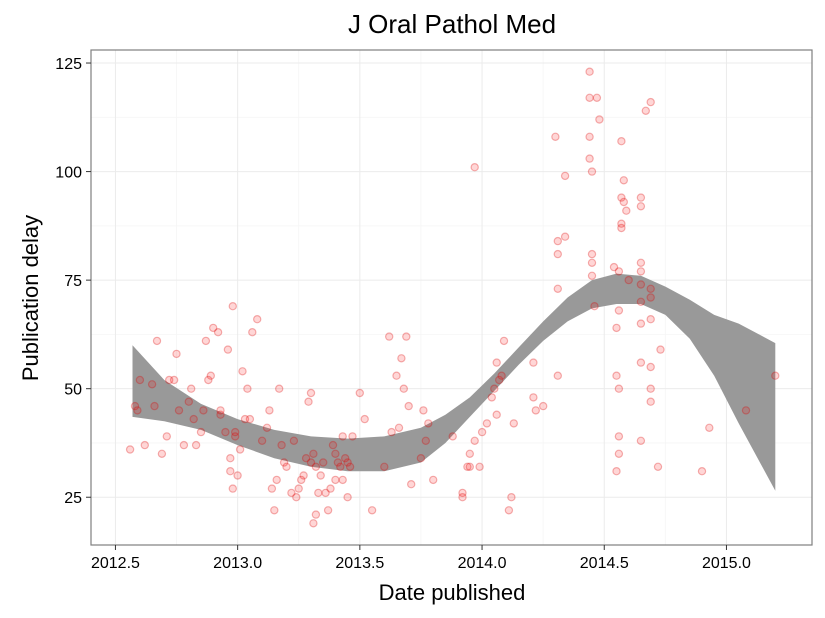 Image resolution: width=825 pixels, height=618 pixels. Describe the element at coordinates (421, 558) in the screenshot. I see `x-axis-ticks: 2012.5 2013.0 2013.5 2014.0 2014.5 2015.0` at that location.